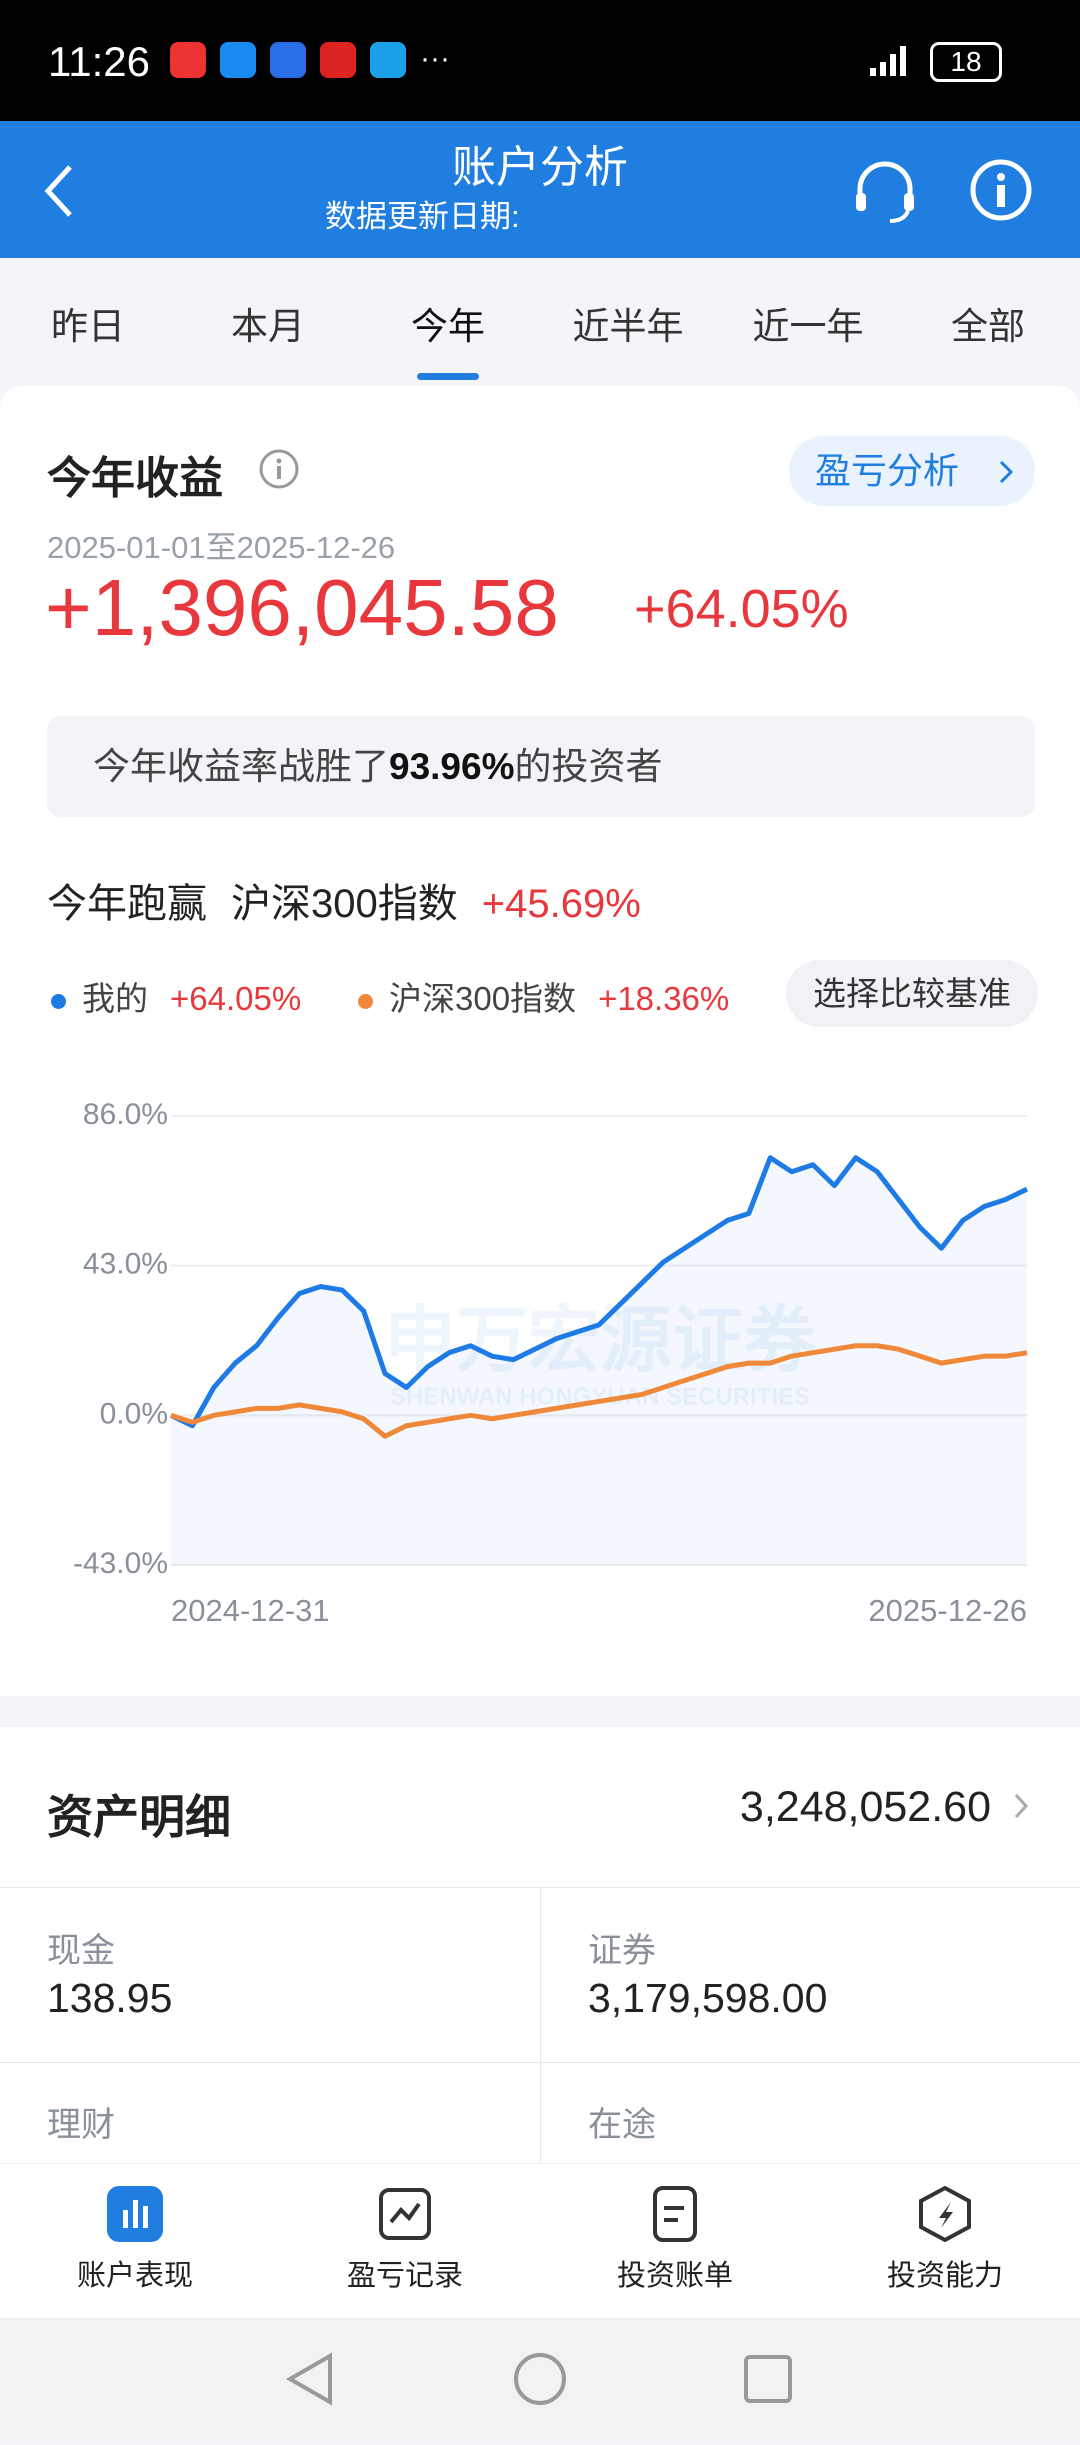 The width and height of the screenshot is (1080, 2445). I want to click on header: 账户分析 数据更新日期:, so click(540, 189).